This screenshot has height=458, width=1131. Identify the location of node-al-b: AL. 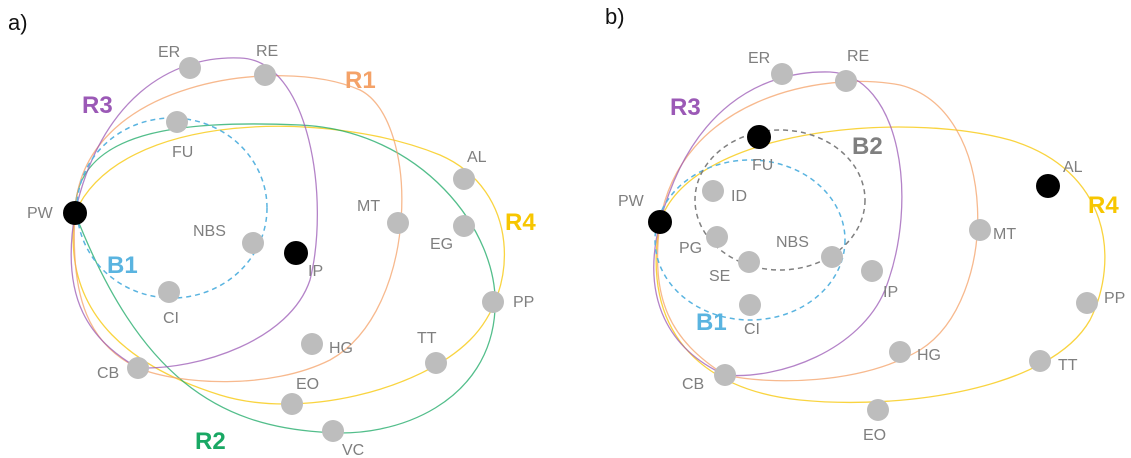
(1059, 178).